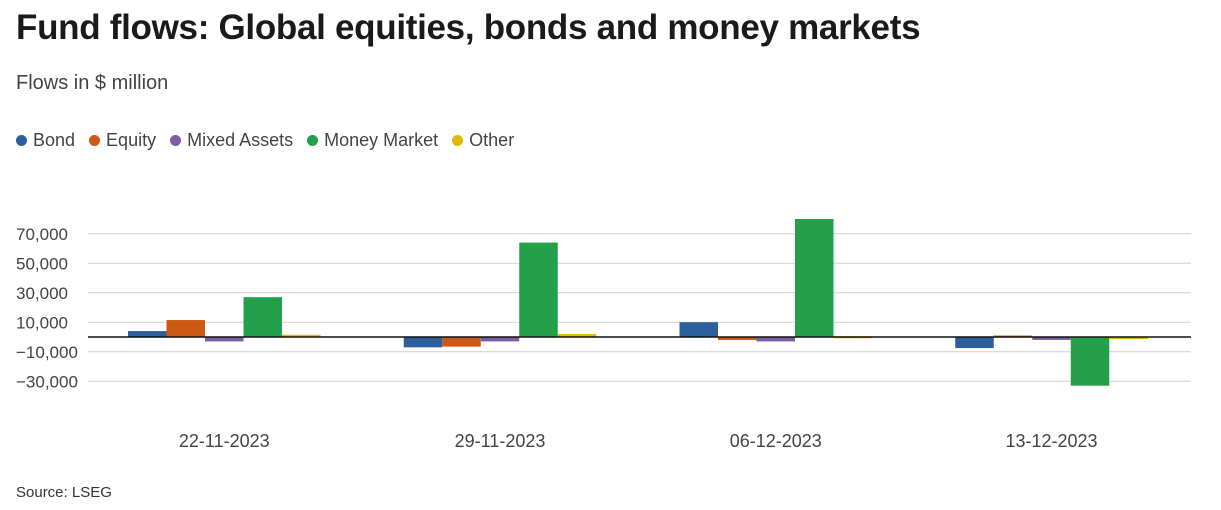 Image resolution: width=1221 pixels, height=510 pixels. I want to click on y-tick-label: −10,000, so click(47, 352).